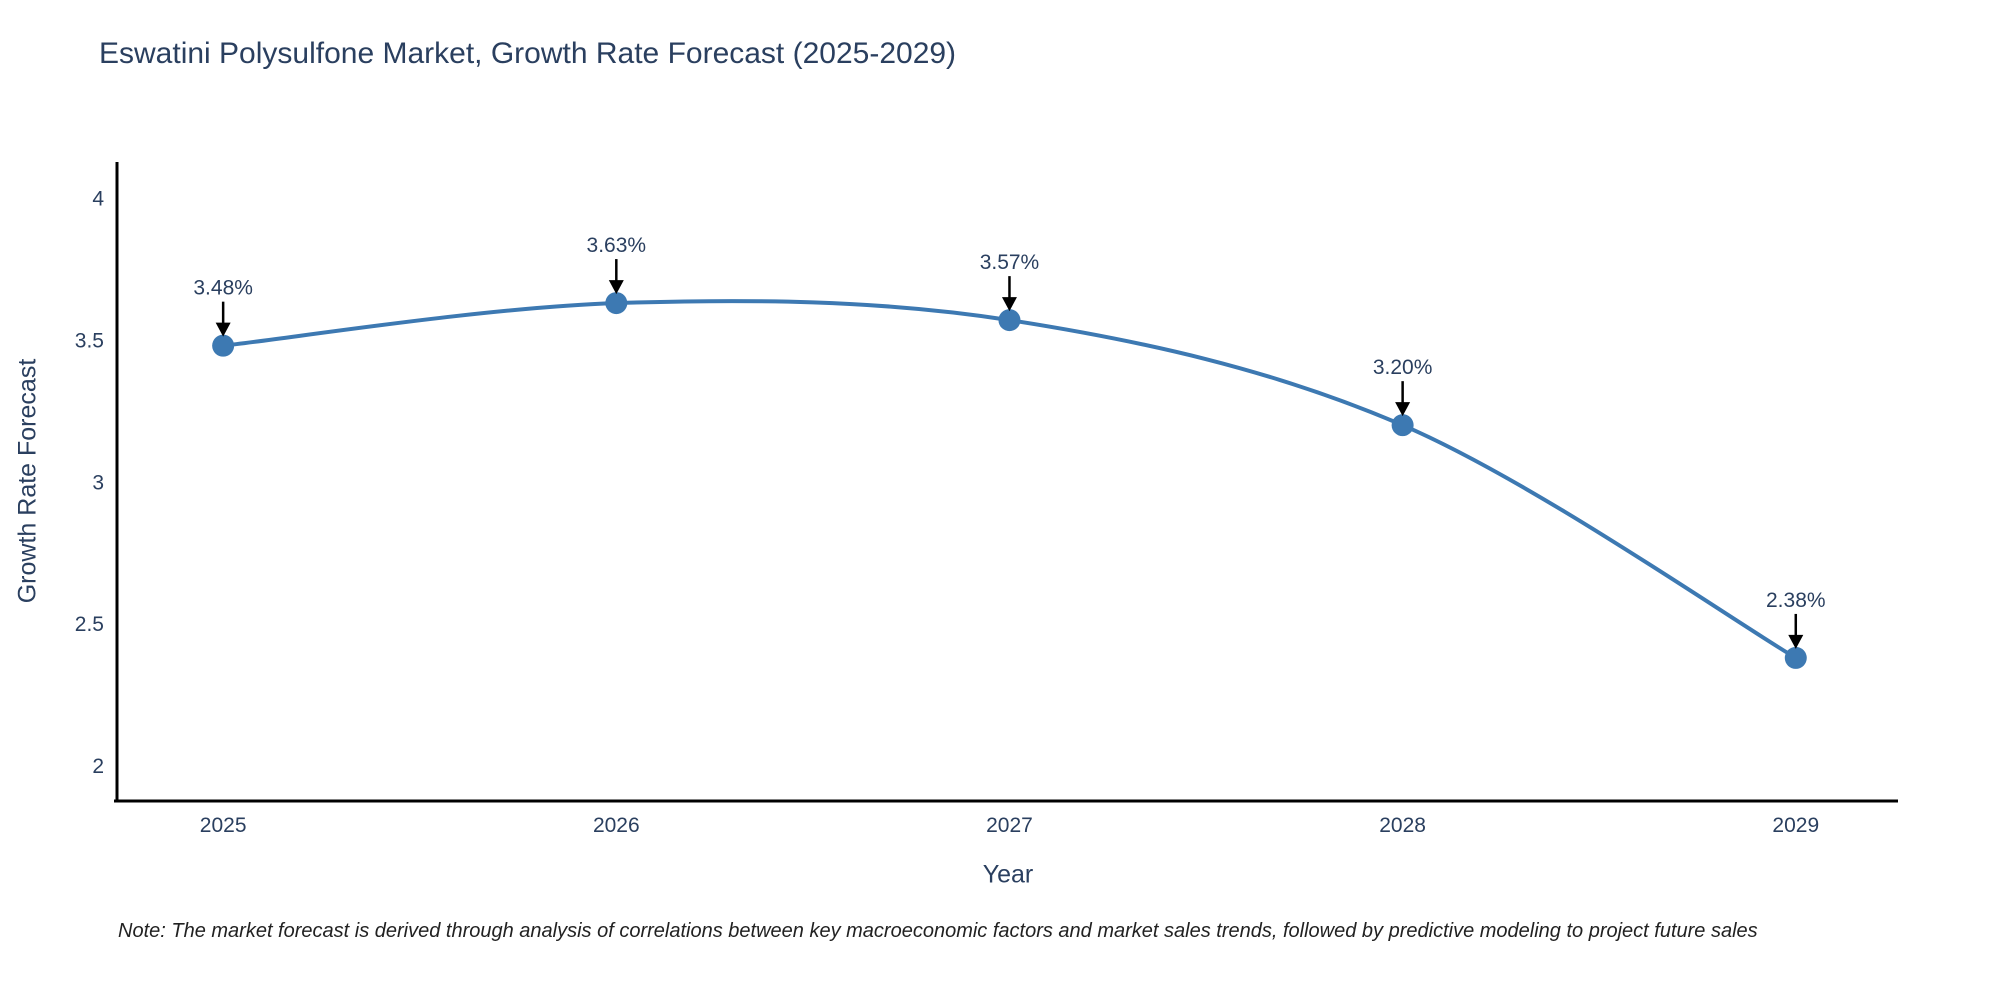 The image size is (2000, 1000). What do you see at coordinates (98, 766) in the screenshot?
I see `y-tick-label: 2` at bounding box center [98, 766].